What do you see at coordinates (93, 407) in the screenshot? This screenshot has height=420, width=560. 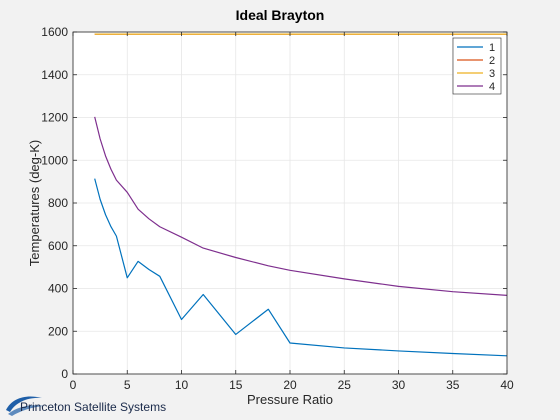 I see `logo-text: Princeton Satellite Systems` at bounding box center [93, 407].